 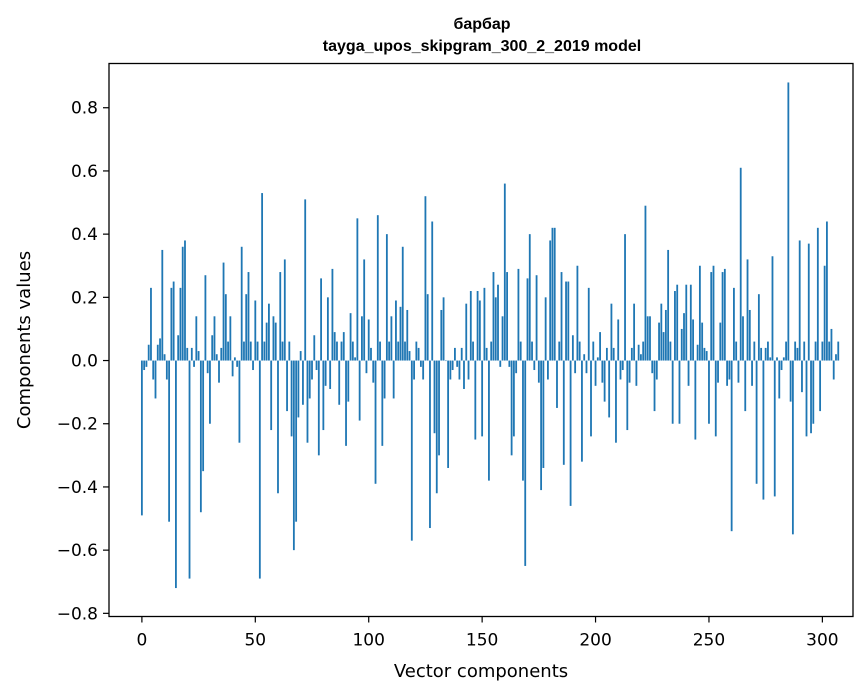 I want to click on x-tick-label-100: 100, so click(x=368, y=641).